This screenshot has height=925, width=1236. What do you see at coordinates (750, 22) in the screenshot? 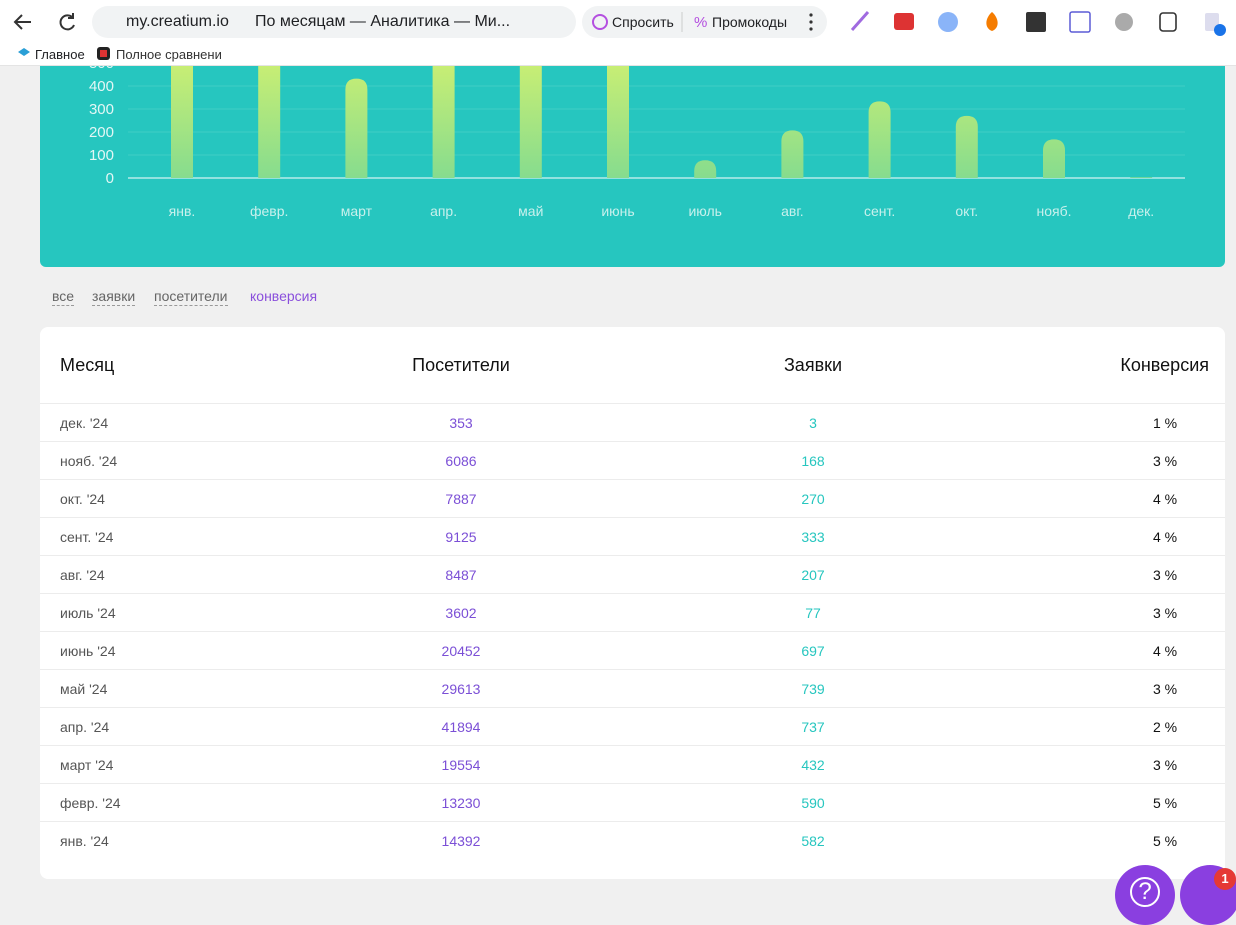
I see `promo-button: Промокоды` at bounding box center [750, 22].